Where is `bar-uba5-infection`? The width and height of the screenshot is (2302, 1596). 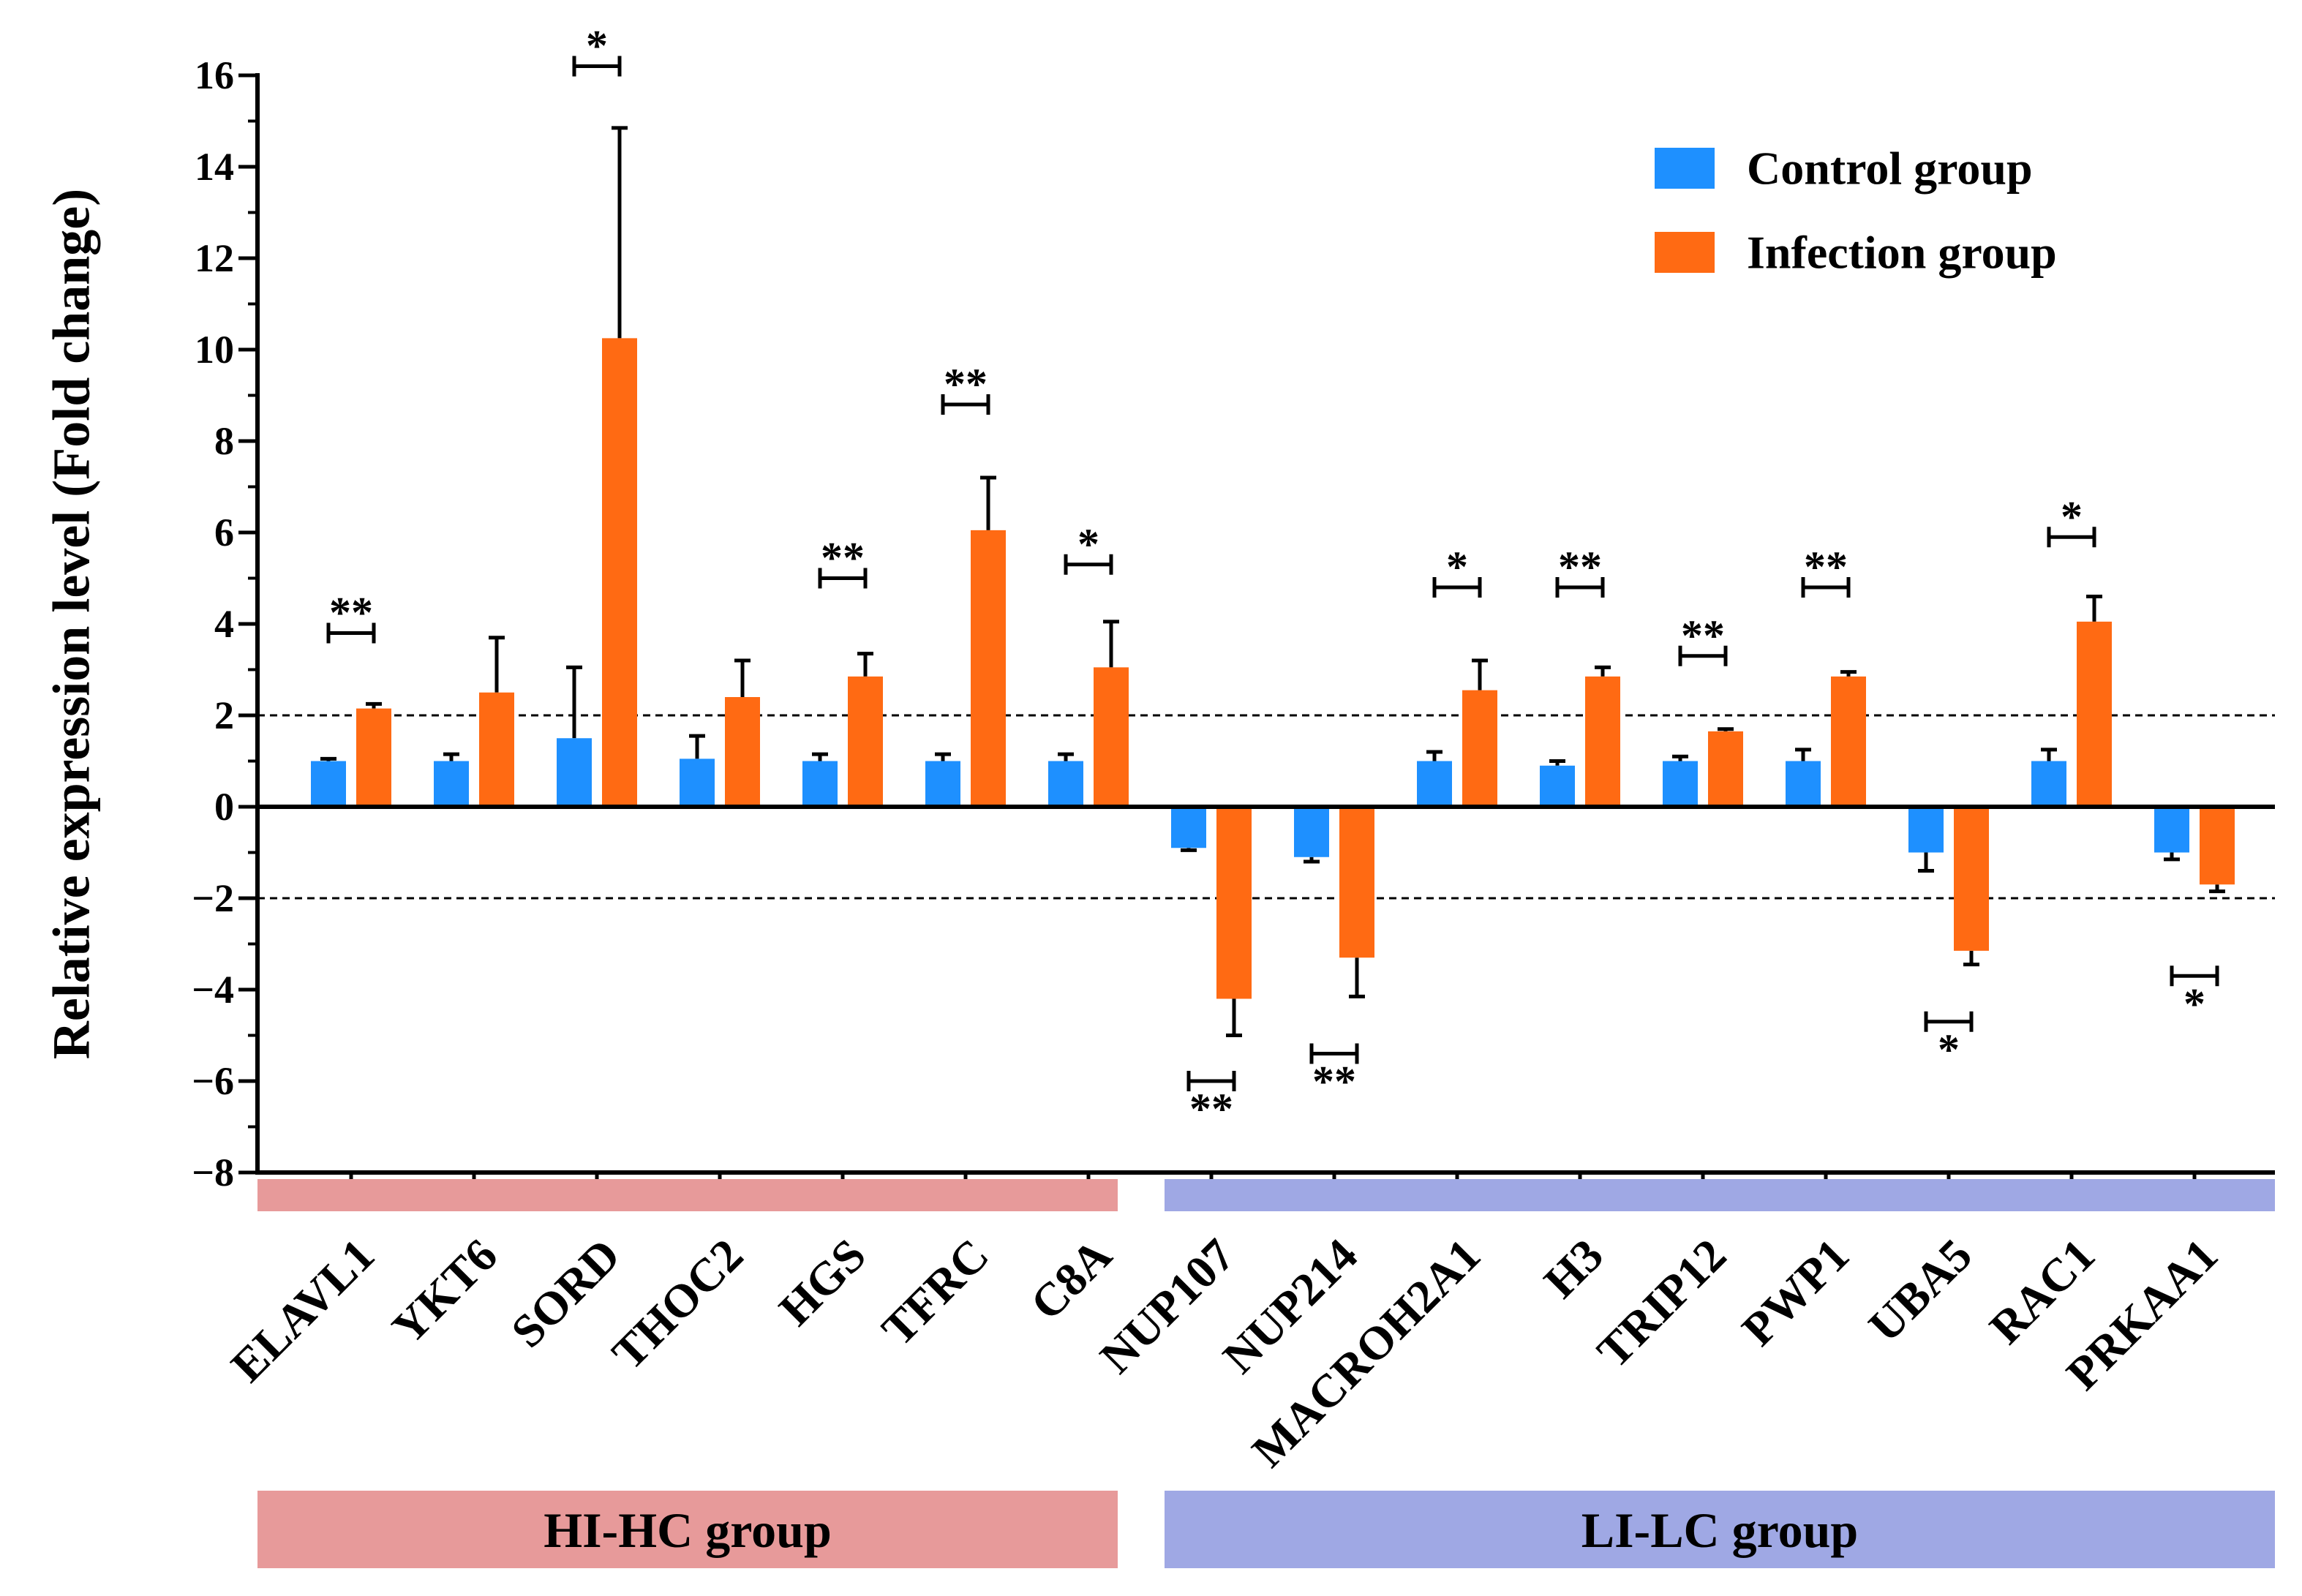 bar-uba5-infection is located at coordinates (1971, 879).